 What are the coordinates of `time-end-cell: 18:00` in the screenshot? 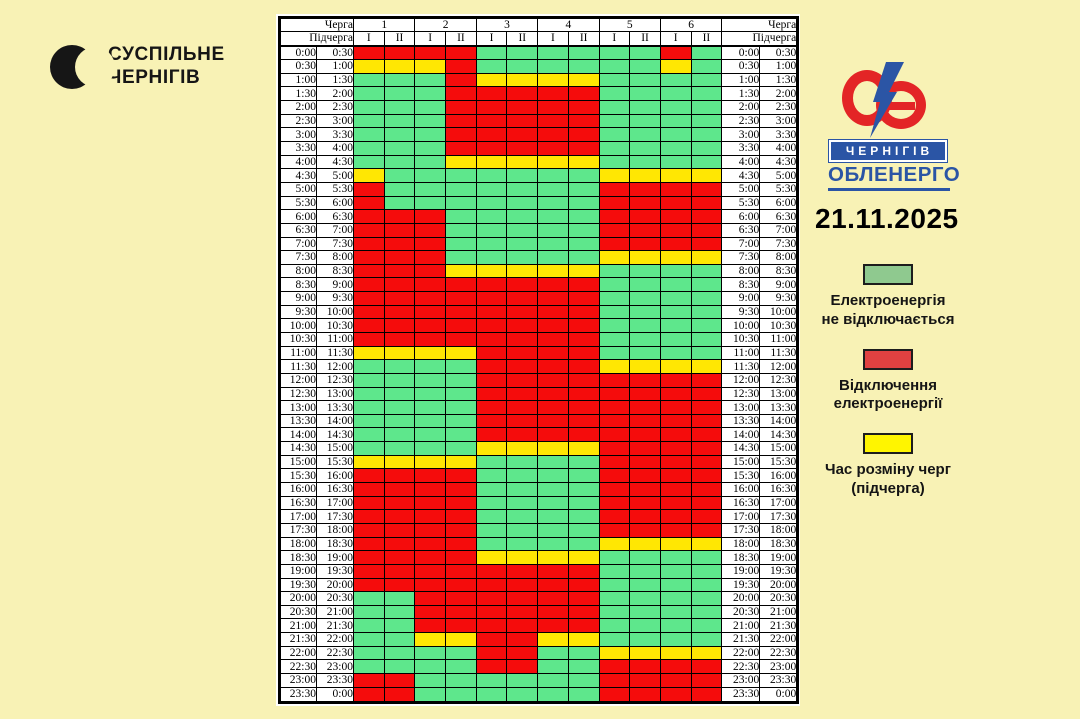 It's located at (335, 530).